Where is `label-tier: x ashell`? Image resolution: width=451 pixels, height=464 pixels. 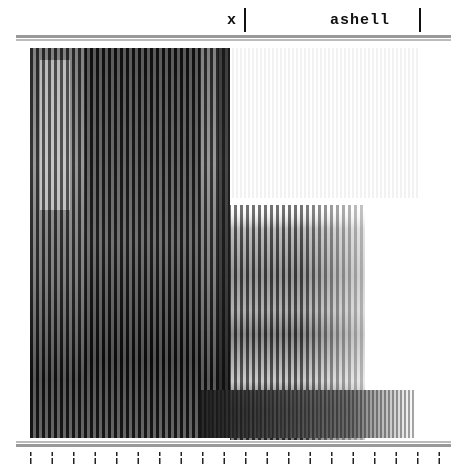
label-tier: x ashell is located at coordinates (324, 20).